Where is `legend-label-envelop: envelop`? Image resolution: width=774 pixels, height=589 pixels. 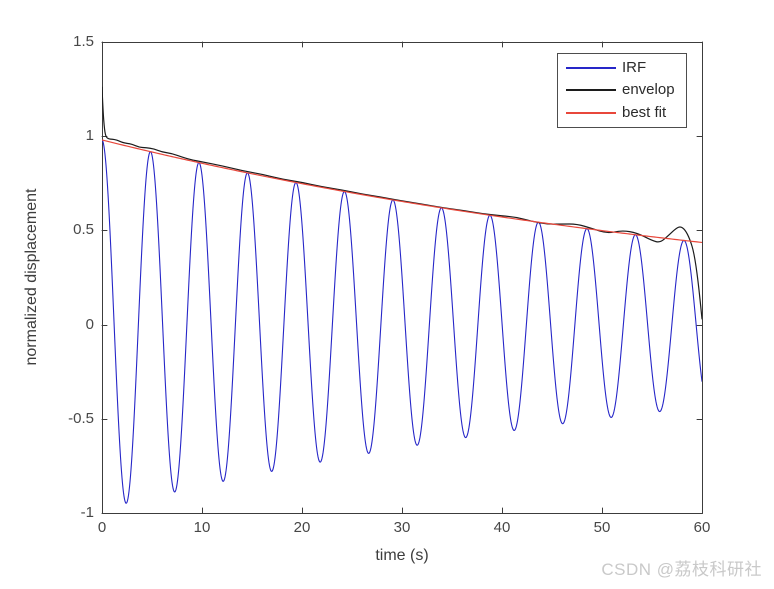 legend-label-envelop: envelop is located at coordinates (648, 90).